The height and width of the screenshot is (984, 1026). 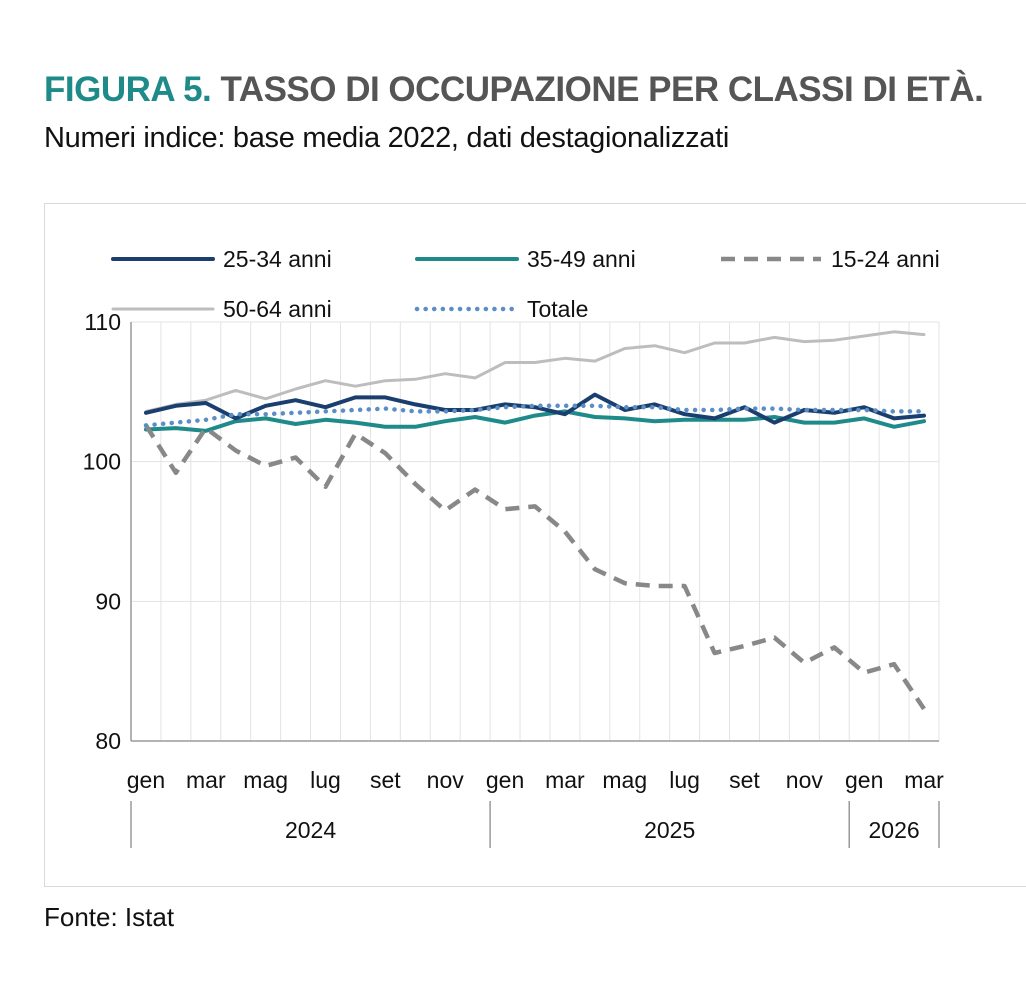 I want to click on series-line-35-49-anni, so click(x=535, y=421).